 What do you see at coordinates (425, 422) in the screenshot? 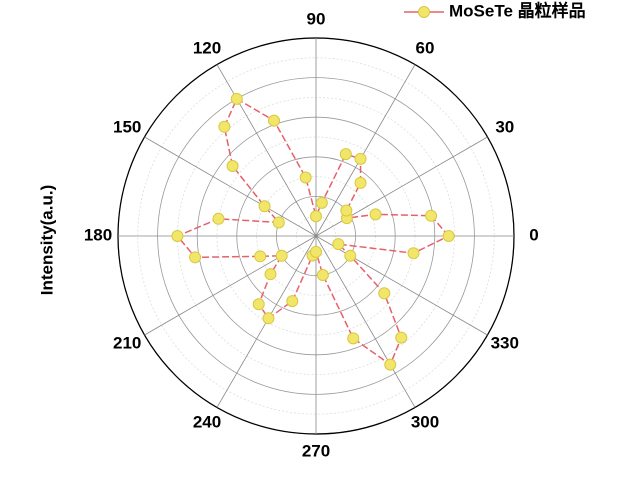
I see `theta-tick-label: 300` at bounding box center [425, 422].